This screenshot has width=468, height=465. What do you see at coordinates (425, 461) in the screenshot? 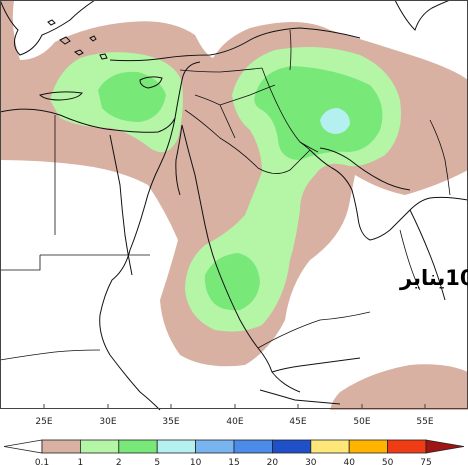
I see `colorbar-label-10: 75` at bounding box center [425, 461].